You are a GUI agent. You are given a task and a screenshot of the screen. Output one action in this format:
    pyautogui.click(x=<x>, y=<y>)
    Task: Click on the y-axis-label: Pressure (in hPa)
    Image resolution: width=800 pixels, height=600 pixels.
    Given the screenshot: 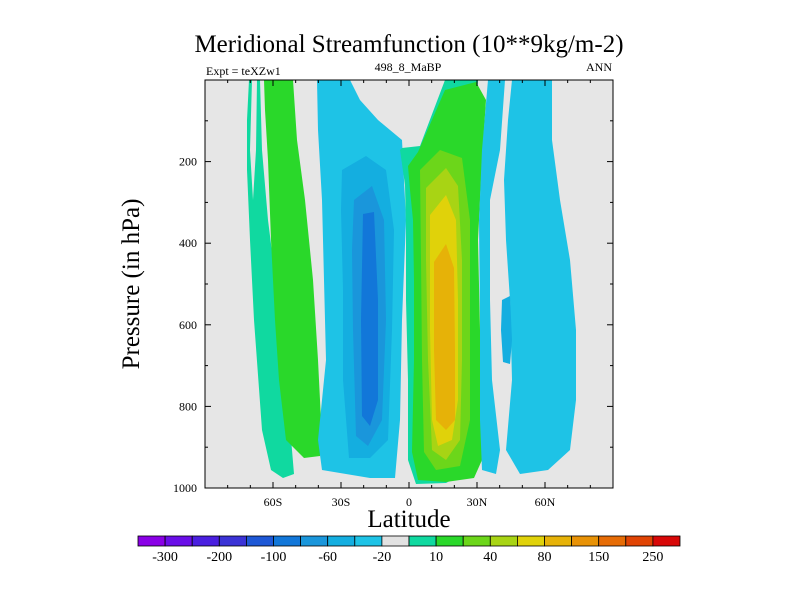 What is the action you would take?
    pyautogui.click(x=131, y=284)
    